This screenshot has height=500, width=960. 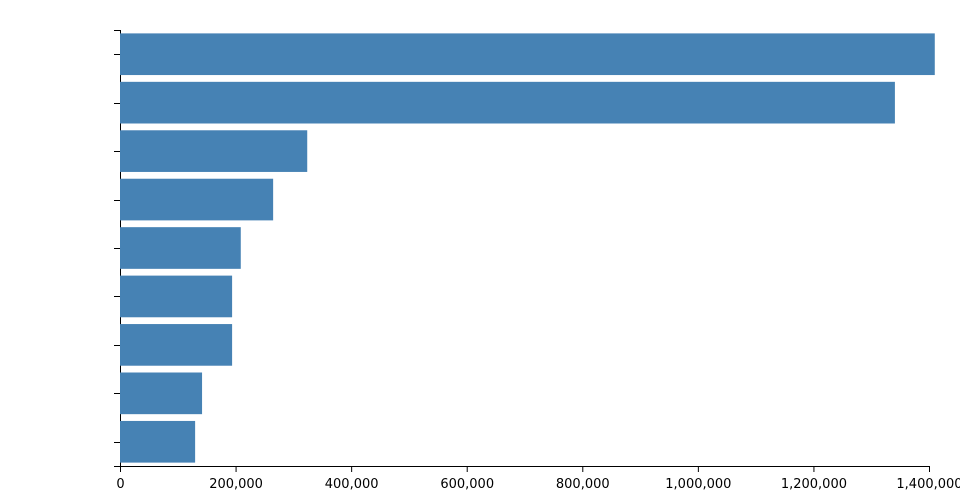 I want to click on x-tick-label: 200,000, so click(x=236, y=484).